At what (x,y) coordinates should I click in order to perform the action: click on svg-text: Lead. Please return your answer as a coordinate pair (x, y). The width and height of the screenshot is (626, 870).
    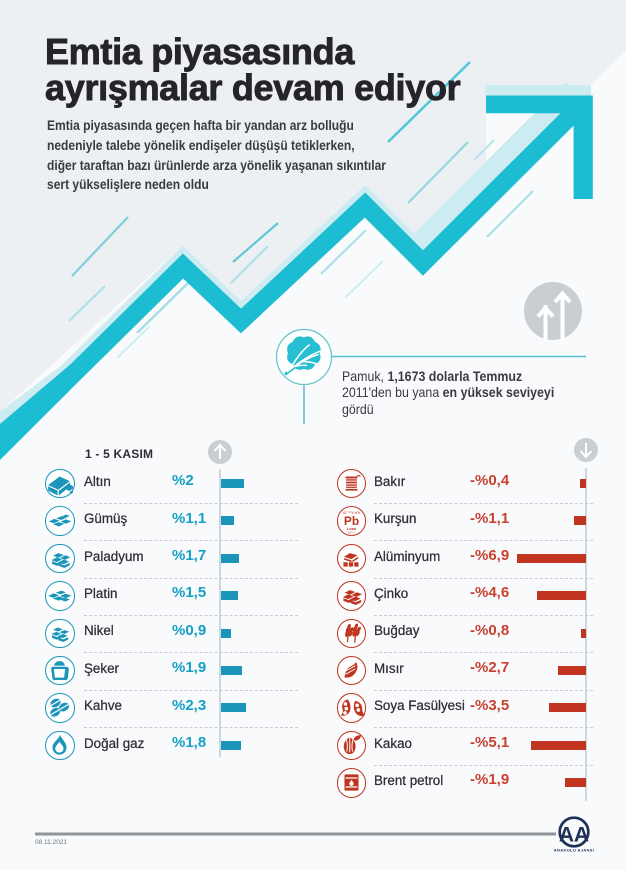
    Looking at the image, I should click on (351, 529).